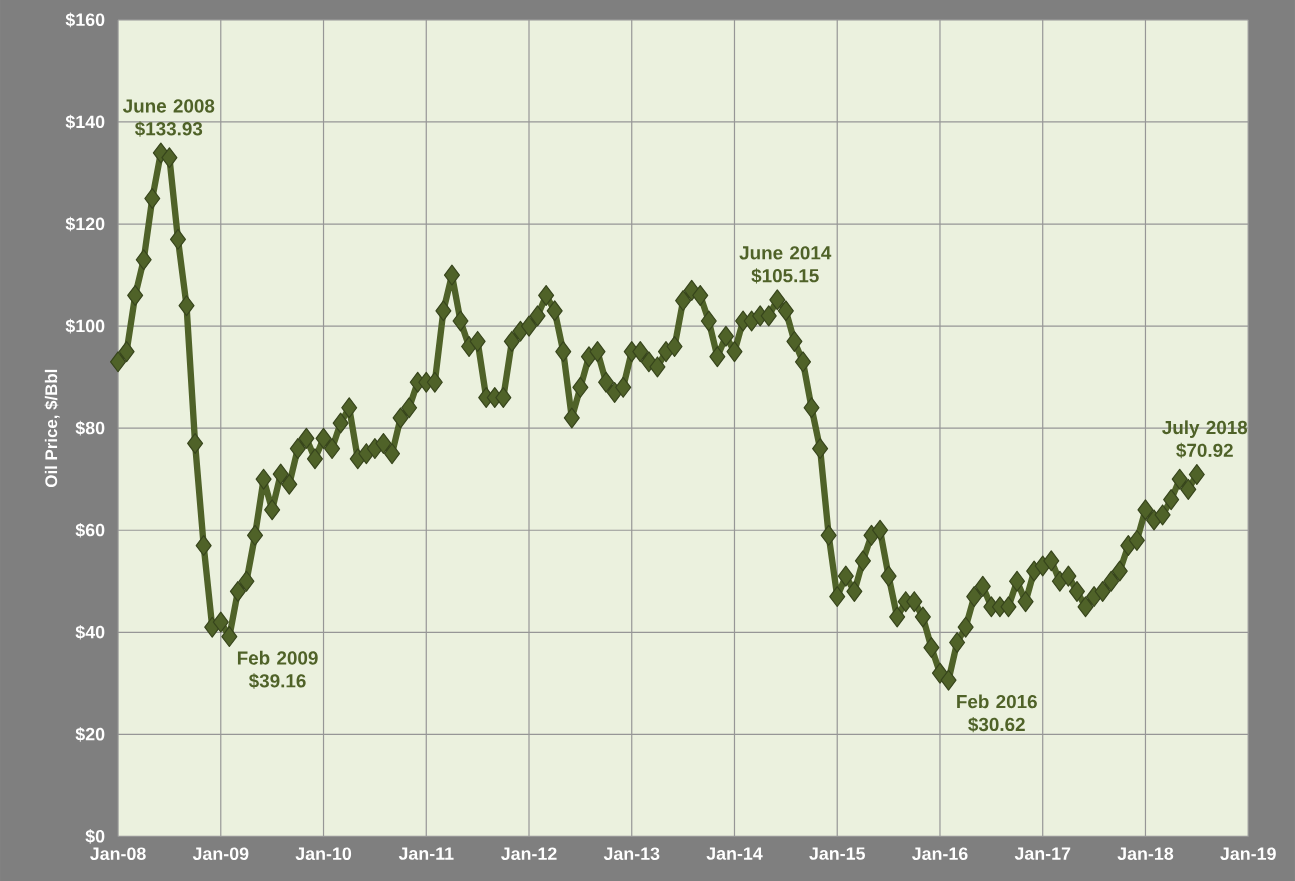 Image resolution: width=1295 pixels, height=881 pixels. Describe the element at coordinates (785, 265) in the screenshot. I see `annotation: June 2014 $105.15` at that location.